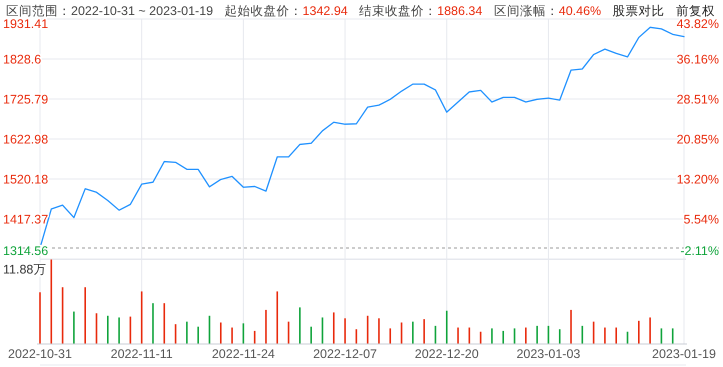 This screenshot has width=723, height=367. What do you see at coordinates (25, 251) in the screenshot?
I see `y-tick-label: 1314.56` at bounding box center [25, 251].